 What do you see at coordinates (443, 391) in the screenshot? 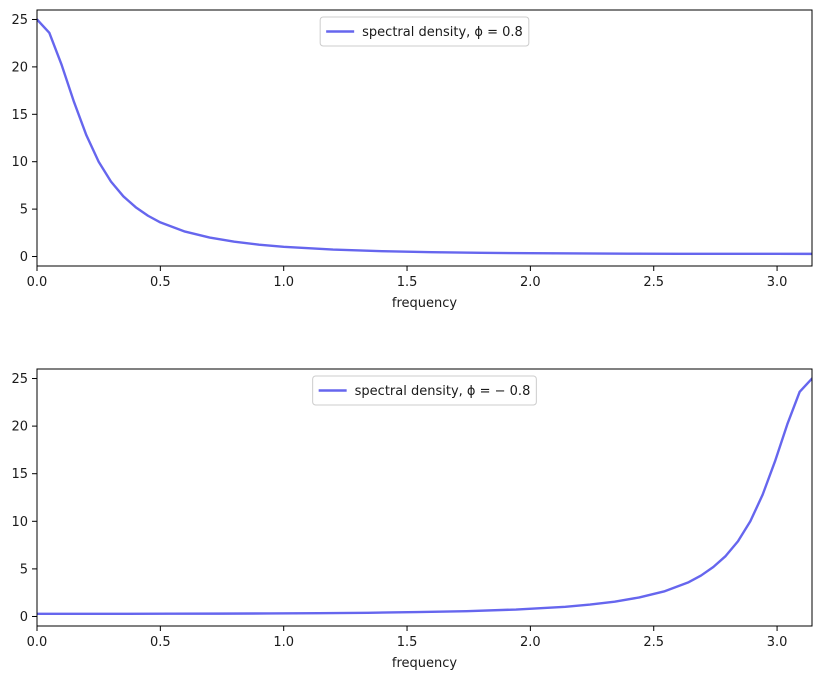
I see `legend-label: spectral density, ϕ = − 0.8` at bounding box center [443, 391].